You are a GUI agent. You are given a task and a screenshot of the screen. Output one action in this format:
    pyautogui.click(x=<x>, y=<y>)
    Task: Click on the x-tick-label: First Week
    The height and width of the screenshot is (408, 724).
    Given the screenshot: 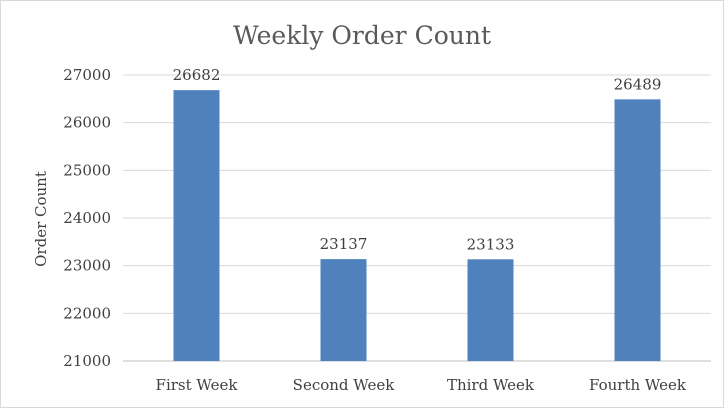 What is the action you would take?
    pyautogui.click(x=197, y=385)
    